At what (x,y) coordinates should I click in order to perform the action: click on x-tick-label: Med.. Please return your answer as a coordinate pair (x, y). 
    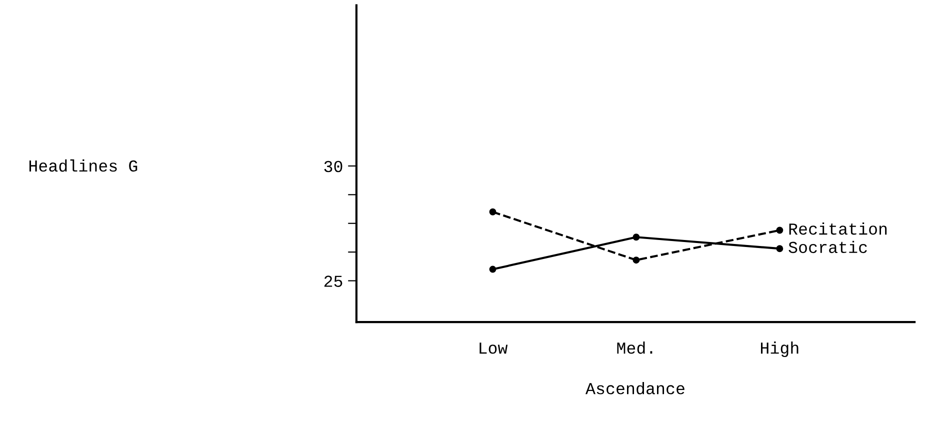
    Looking at the image, I should click on (634, 348).